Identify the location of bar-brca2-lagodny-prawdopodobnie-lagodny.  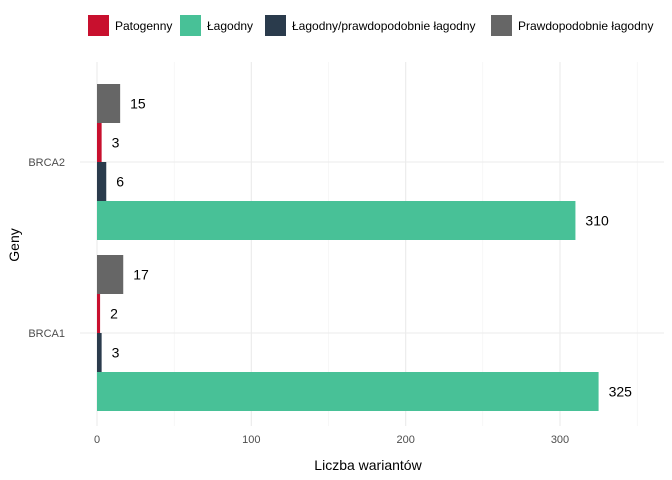
(102, 181).